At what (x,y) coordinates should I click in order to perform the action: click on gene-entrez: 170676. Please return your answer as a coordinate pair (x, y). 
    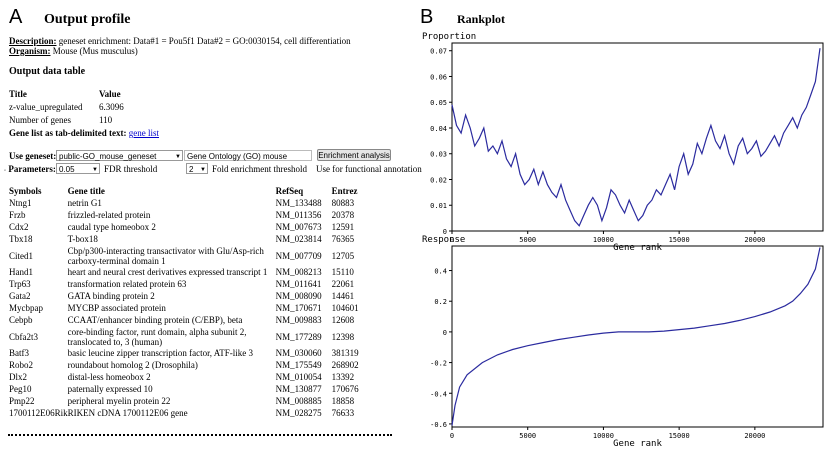
    Looking at the image, I should click on (345, 389).